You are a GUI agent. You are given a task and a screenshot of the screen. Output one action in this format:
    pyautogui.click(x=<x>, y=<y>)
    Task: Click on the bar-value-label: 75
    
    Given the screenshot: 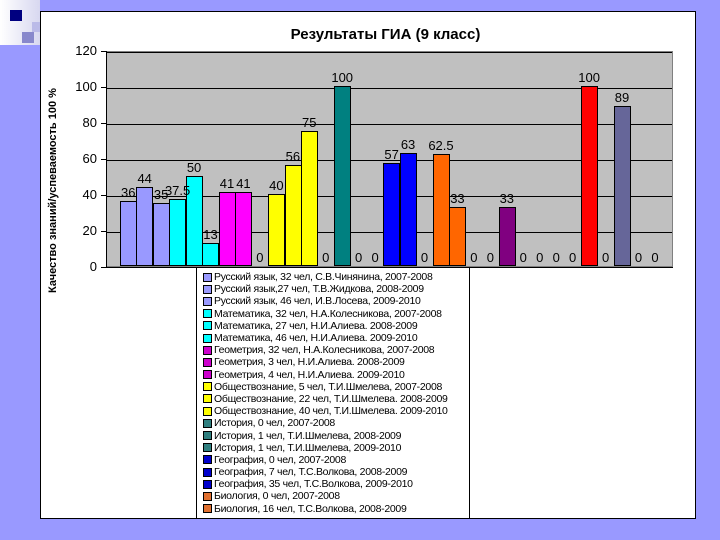 What is the action you would take?
    pyautogui.click(x=309, y=122)
    